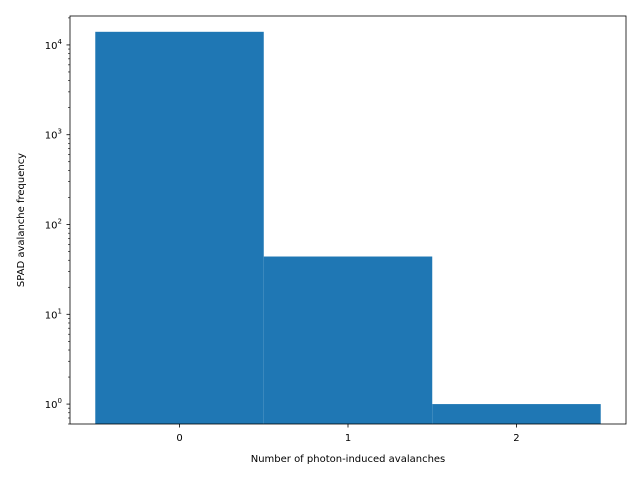 The width and height of the screenshot is (640, 480). What do you see at coordinates (21, 220) in the screenshot?
I see `y-axis-label: SPAD avalanche frequency` at bounding box center [21, 220].